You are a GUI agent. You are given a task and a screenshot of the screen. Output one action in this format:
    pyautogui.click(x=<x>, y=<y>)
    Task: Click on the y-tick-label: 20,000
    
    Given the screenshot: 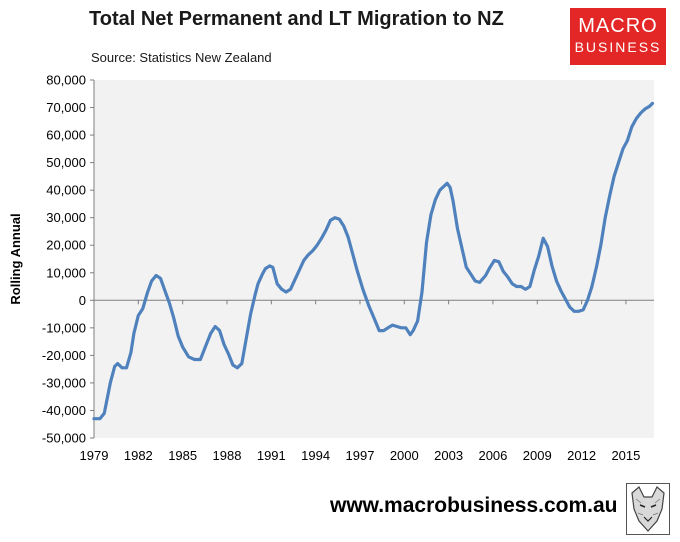 What is the action you would take?
    pyautogui.click(x=66, y=245)
    